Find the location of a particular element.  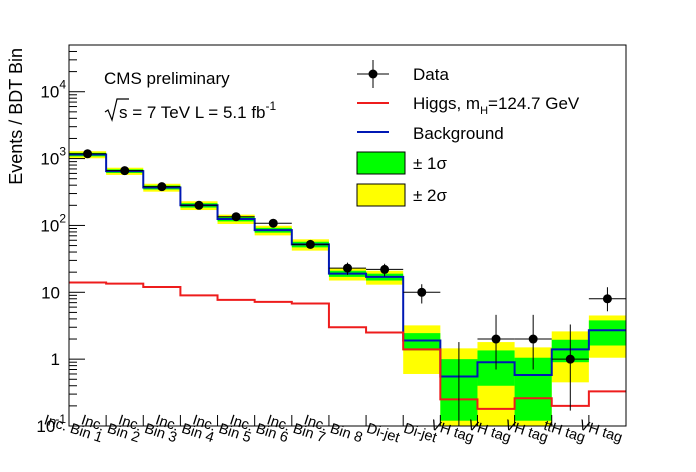

y-tick-label: 10² is located at coordinates (53, 223).